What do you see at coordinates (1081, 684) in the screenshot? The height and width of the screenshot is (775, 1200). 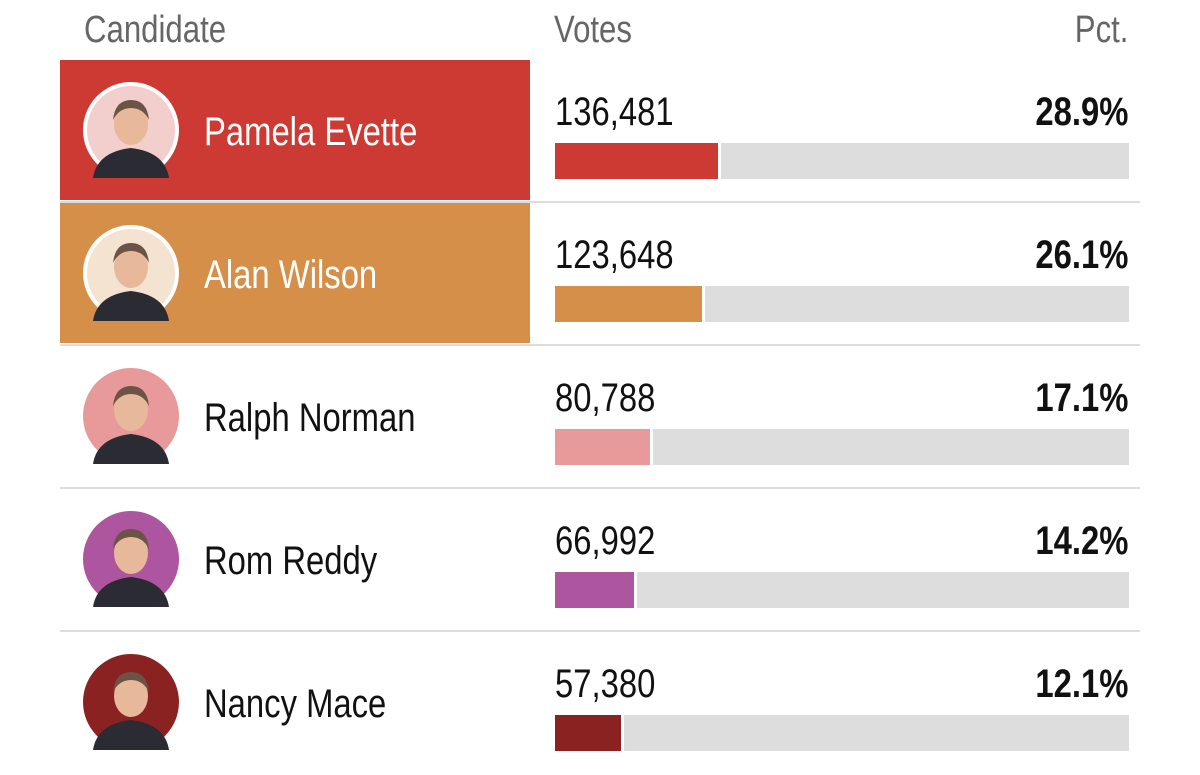 I see `pct-text: 12.1%` at bounding box center [1081, 684].